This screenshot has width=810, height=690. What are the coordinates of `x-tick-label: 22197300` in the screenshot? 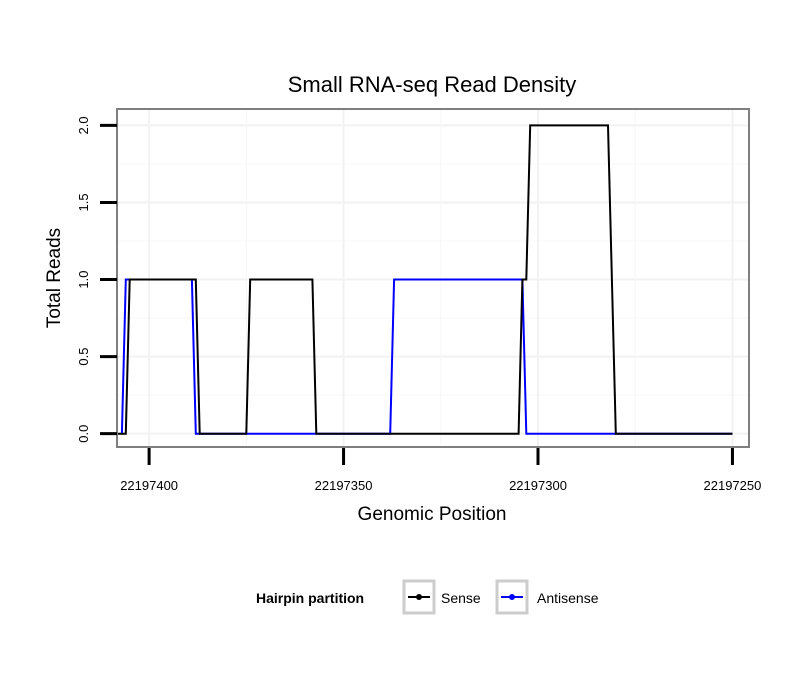 It's located at (538, 485).